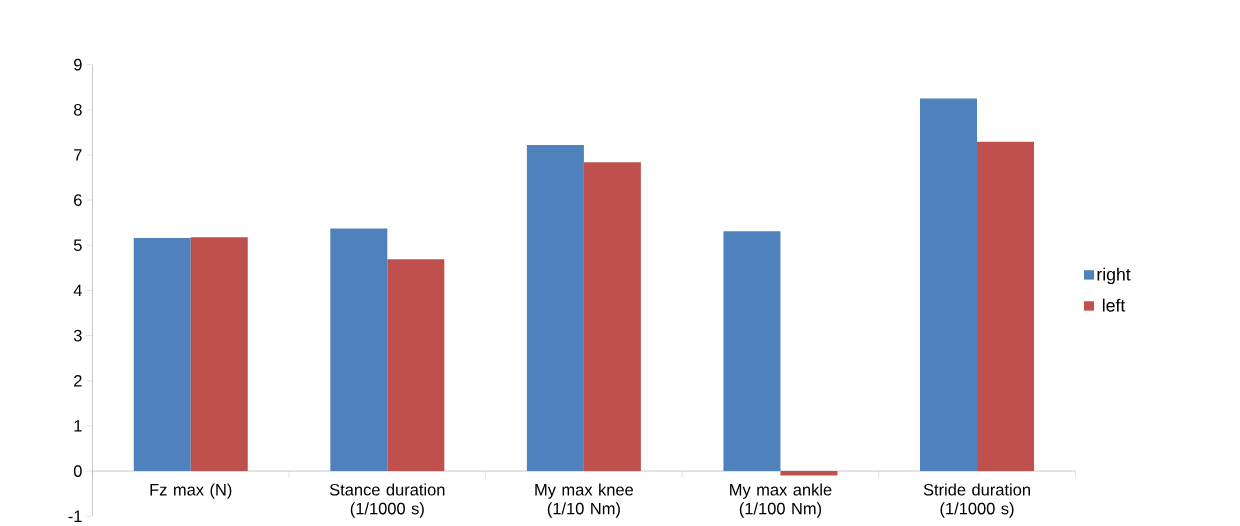 The height and width of the screenshot is (526, 1240). Describe the element at coordinates (78, 426) in the screenshot. I see `y-tick-label: 1` at that location.